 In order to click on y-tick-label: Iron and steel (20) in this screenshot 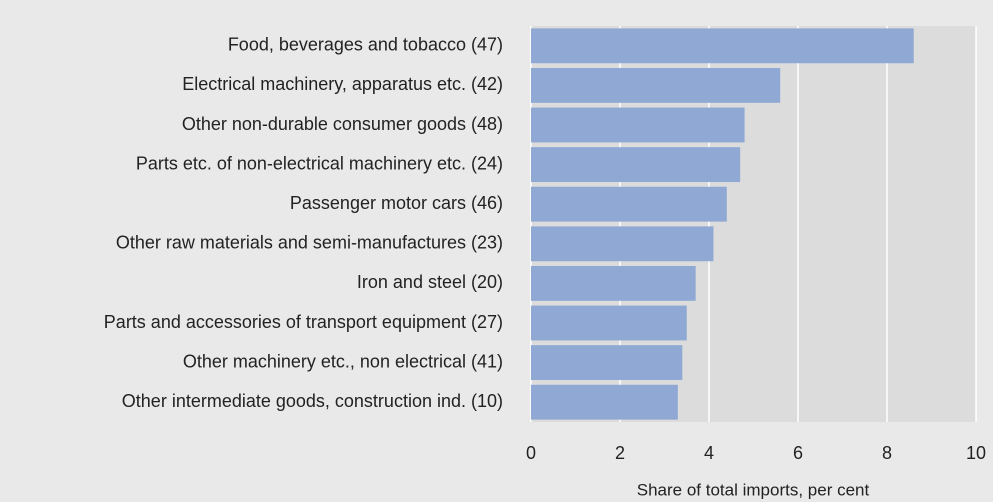, I will do `click(430, 282)`.